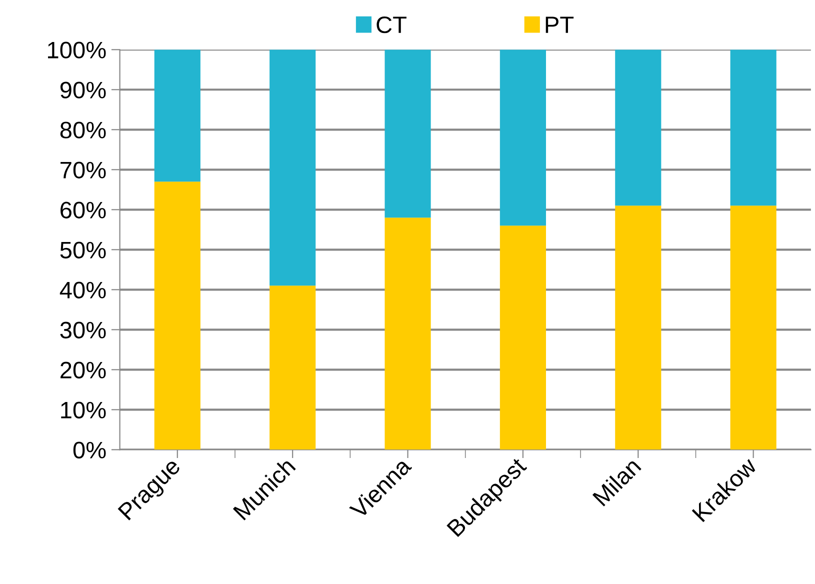 Image resolution: width=815 pixels, height=584 pixels. I want to click on legend-label: CT, so click(391, 25).